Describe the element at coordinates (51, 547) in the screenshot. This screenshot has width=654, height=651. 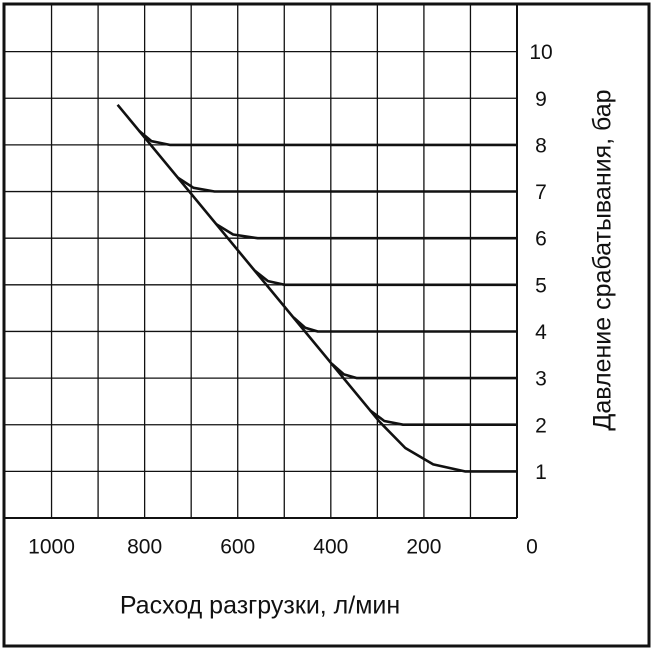
I see `x-tick-label: 1000` at that location.